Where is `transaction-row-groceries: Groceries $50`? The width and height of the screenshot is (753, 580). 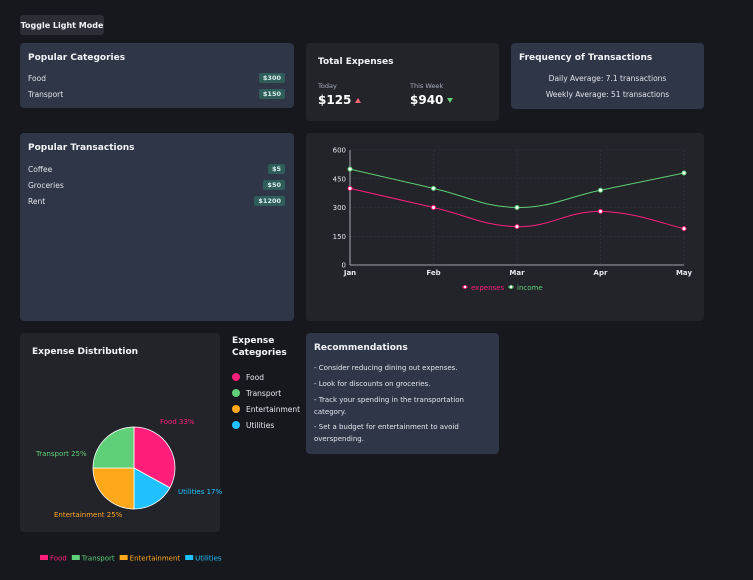 transaction-row-groceries: Groceries $50 is located at coordinates (156, 185).